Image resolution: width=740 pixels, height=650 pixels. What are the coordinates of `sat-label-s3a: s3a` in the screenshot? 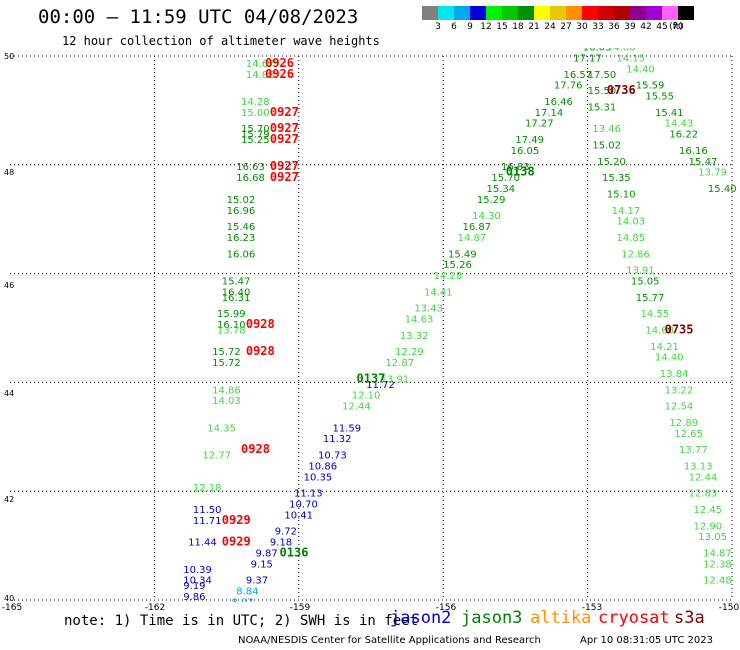 It's located at (689, 618).